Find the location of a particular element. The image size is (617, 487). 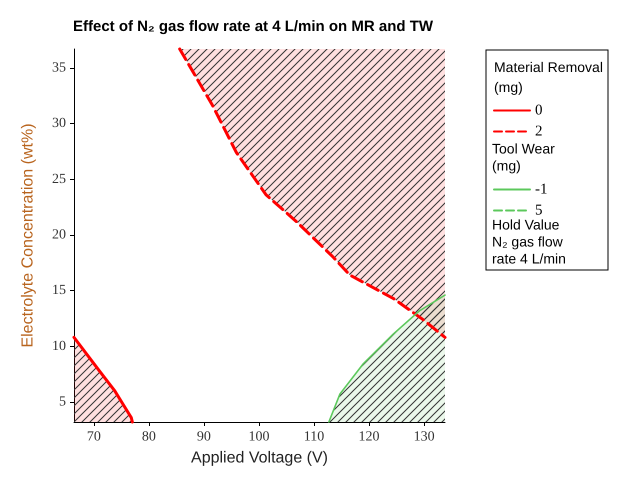

y-tick-label: 25 is located at coordinates (59, 179).